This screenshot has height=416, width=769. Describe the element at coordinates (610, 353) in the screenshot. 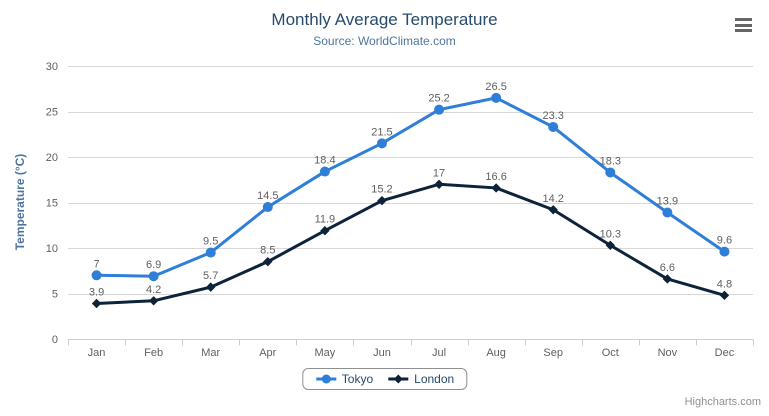

I see `x-tick-label: Oct` at that location.